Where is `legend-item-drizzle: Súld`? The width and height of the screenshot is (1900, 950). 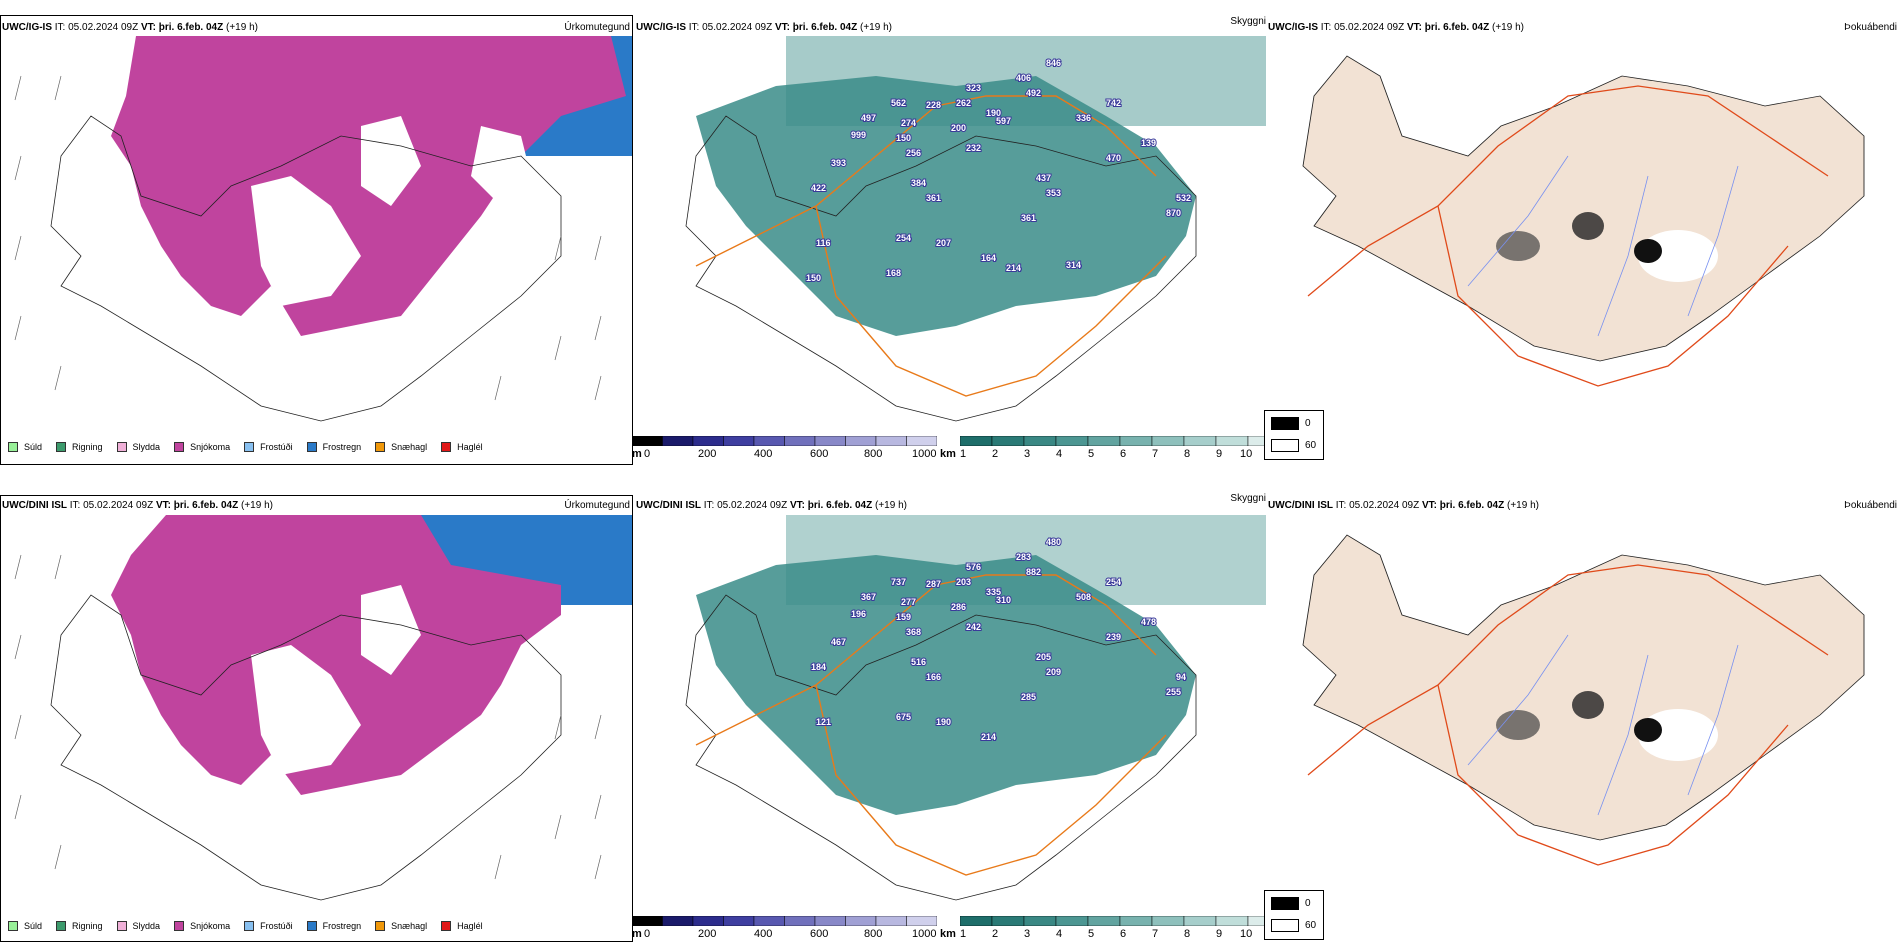
legend-item-drizzle: Súld is located at coordinates (25, 447).